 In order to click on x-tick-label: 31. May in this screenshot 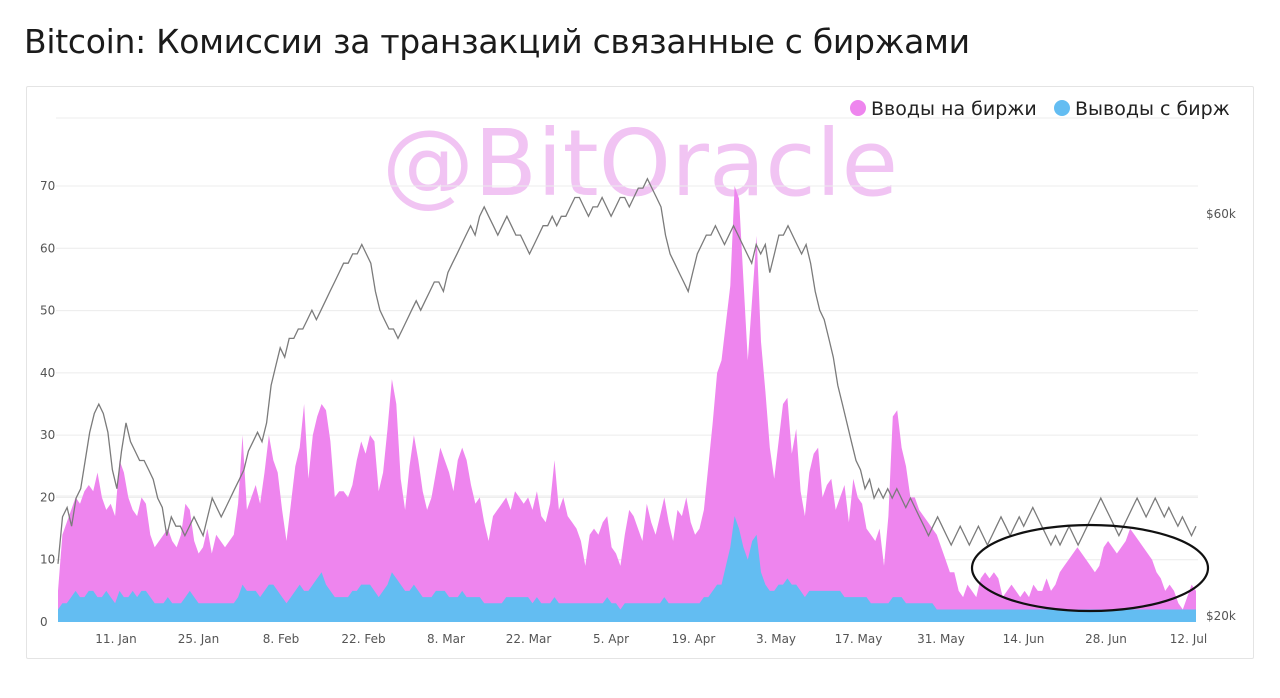, I will do `click(941, 639)`.